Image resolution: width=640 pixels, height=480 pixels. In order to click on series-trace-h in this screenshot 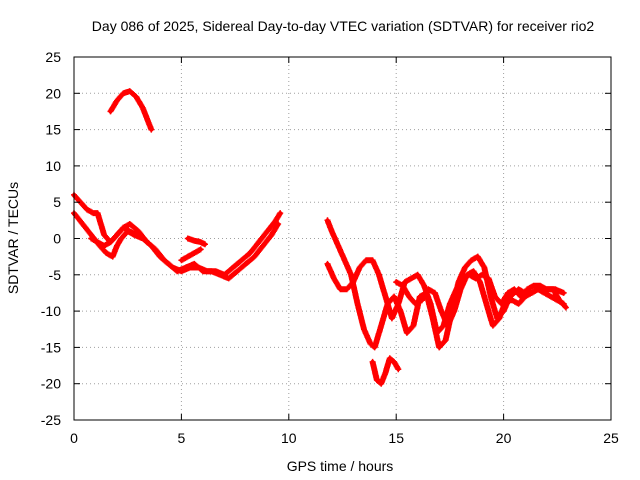, I will do `click(446, 296)`.